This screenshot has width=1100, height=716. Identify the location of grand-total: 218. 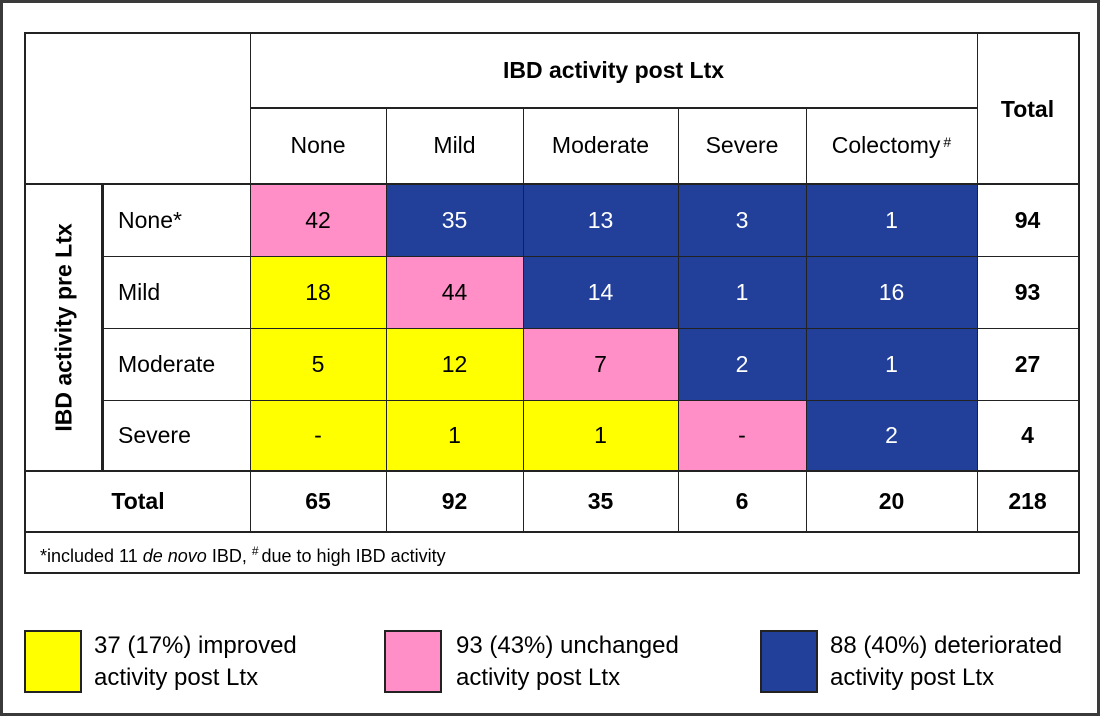
(1027, 501).